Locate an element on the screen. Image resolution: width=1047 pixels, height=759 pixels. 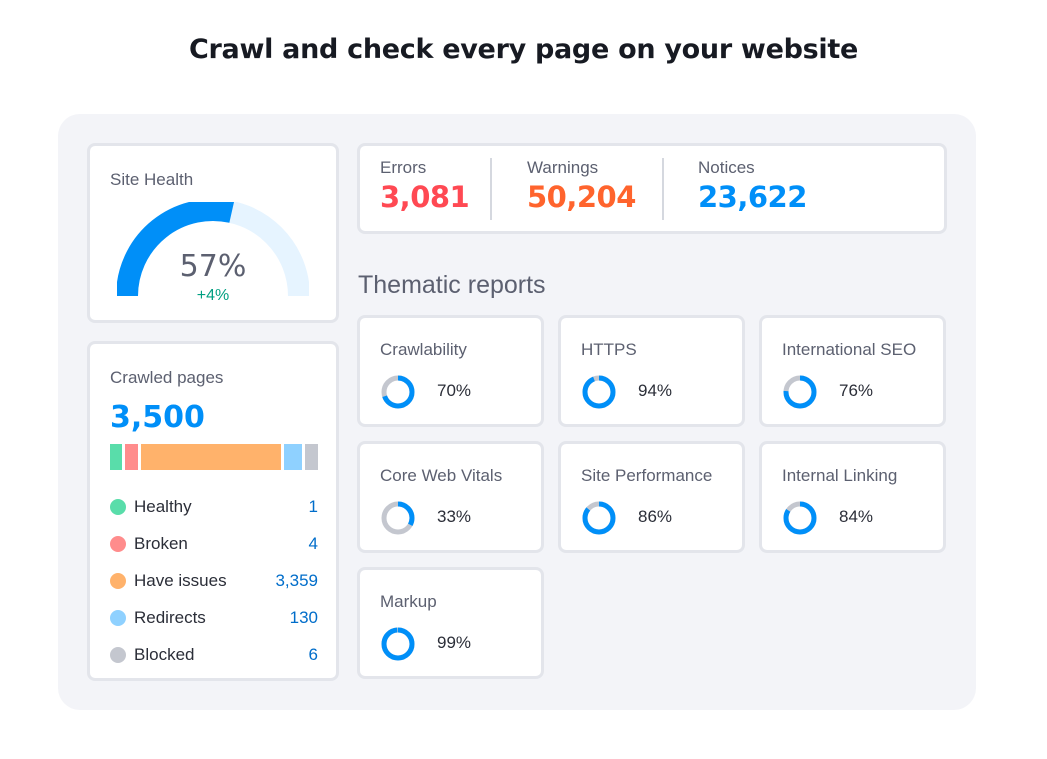
crawled-pages-bar is located at coordinates (214, 457).